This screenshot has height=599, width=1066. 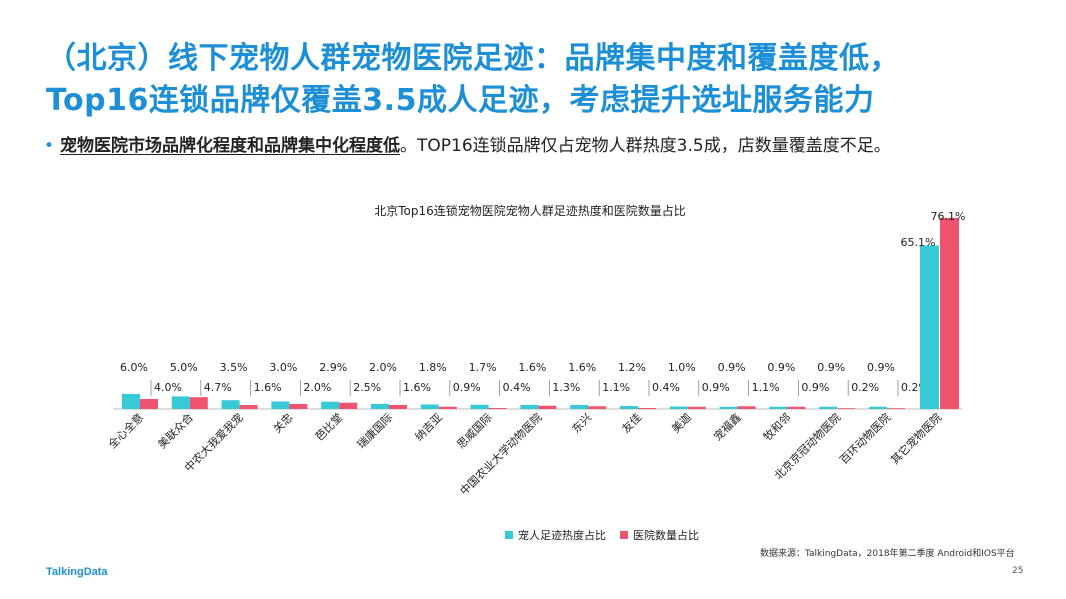 What do you see at coordinates (328, 426) in the screenshot?
I see `category-label-4: 芭比堂` at bounding box center [328, 426].